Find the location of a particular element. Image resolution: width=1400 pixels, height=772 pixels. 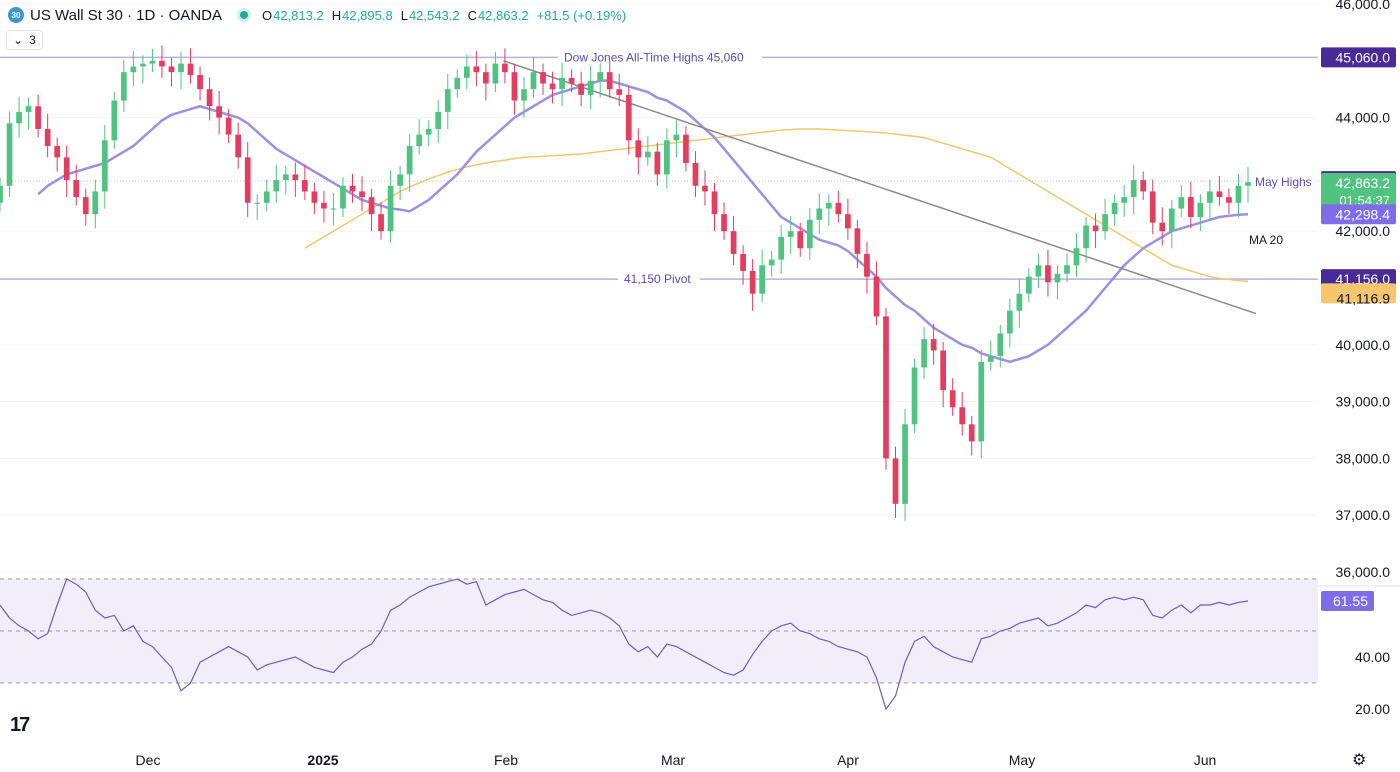

gear-icon: ⚙ is located at coordinates (1359, 760).